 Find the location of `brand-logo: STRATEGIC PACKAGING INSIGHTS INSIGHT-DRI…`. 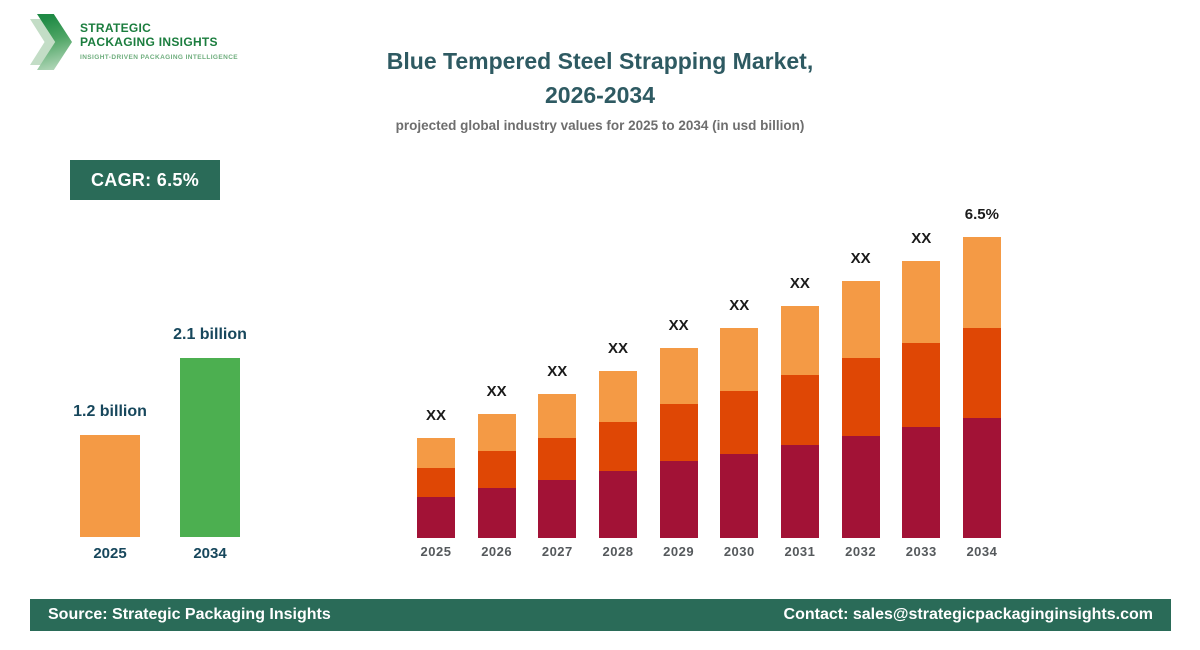

brand-logo: STRATEGIC PACKAGING INSIGHTS INSIGHT-DRI… is located at coordinates (134, 42).